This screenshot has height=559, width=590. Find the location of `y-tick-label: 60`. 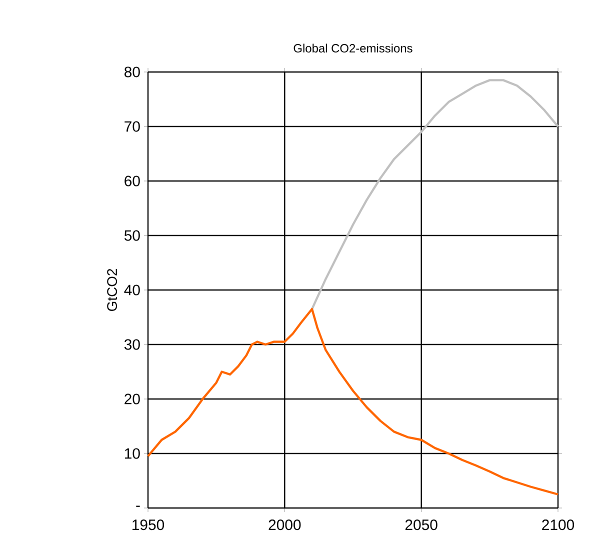

y-tick-label: 60 is located at coordinates (132, 181).